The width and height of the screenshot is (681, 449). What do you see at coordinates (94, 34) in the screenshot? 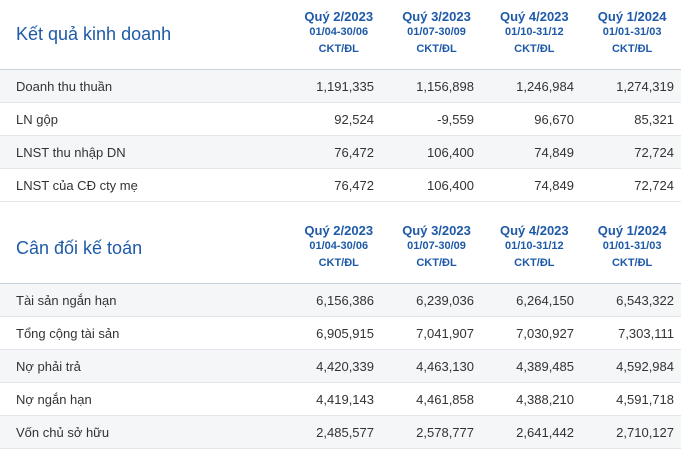
I see `business-results-title: Kết quả kinh doanh` at bounding box center [94, 34].